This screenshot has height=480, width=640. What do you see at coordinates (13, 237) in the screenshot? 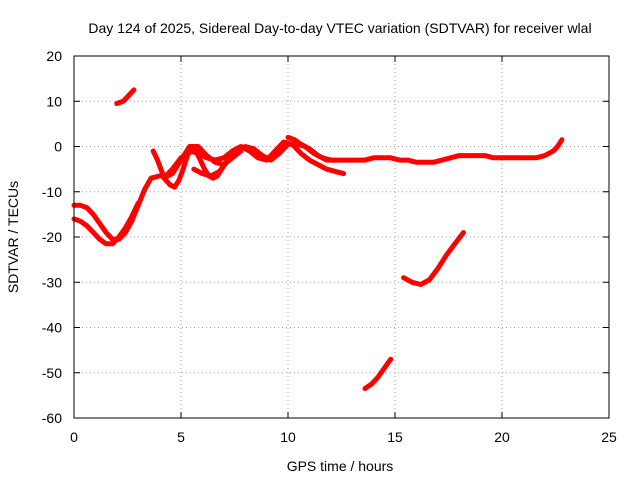
I see `y-axis-label: SDTVAR / TECUs` at bounding box center [13, 237].